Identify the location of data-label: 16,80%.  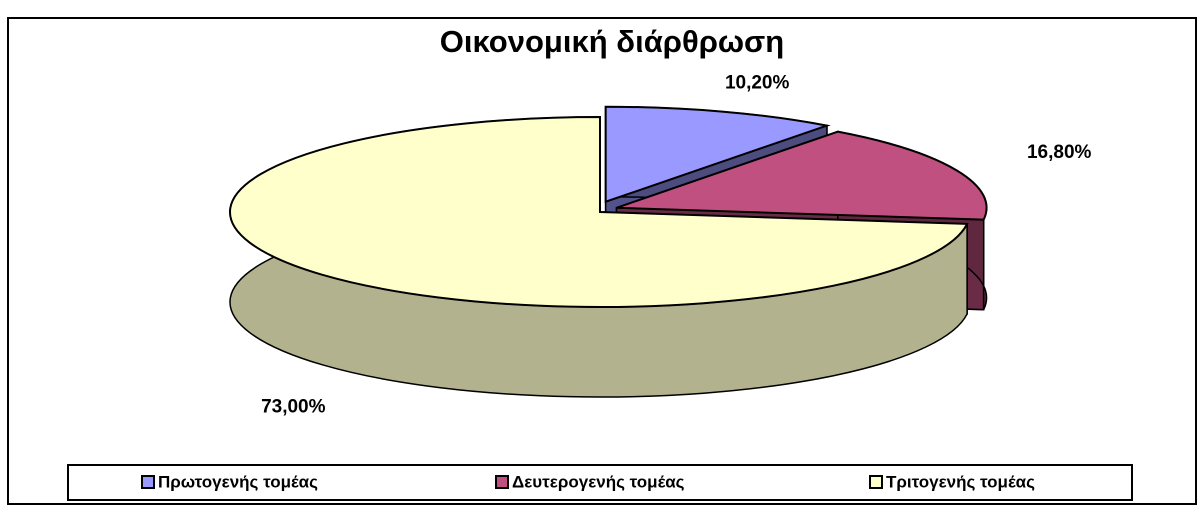
(1059, 152).